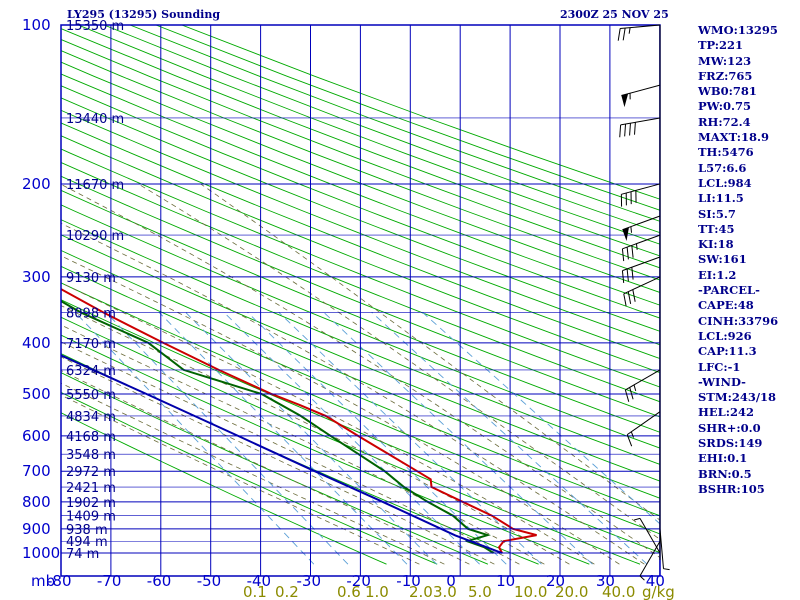 The image size is (800, 600). What do you see at coordinates (36, 343) in the screenshot?
I see `pressure-tick-label: 400` at bounding box center [36, 343].